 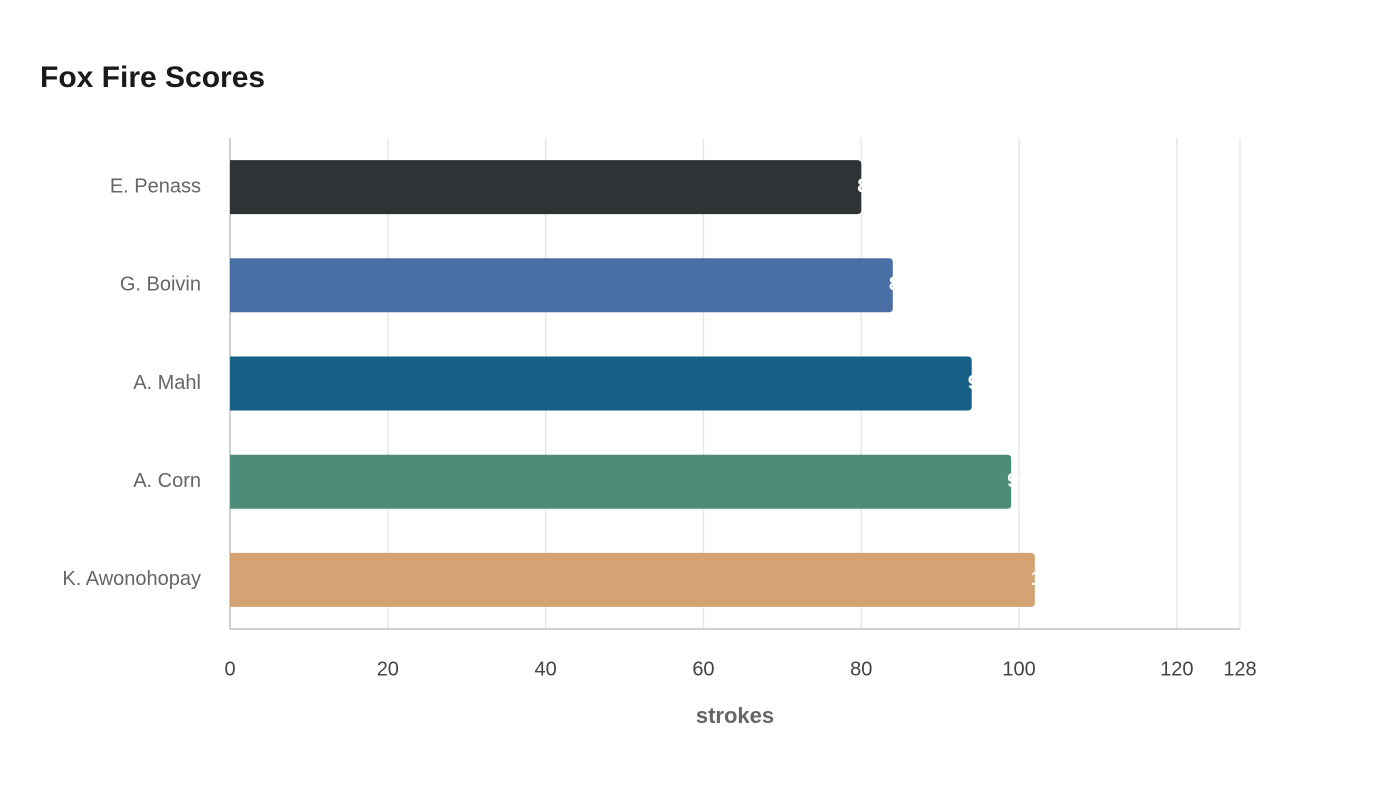 What do you see at coordinates (868, 186) in the screenshot?
I see `data-label: 80` at bounding box center [868, 186].